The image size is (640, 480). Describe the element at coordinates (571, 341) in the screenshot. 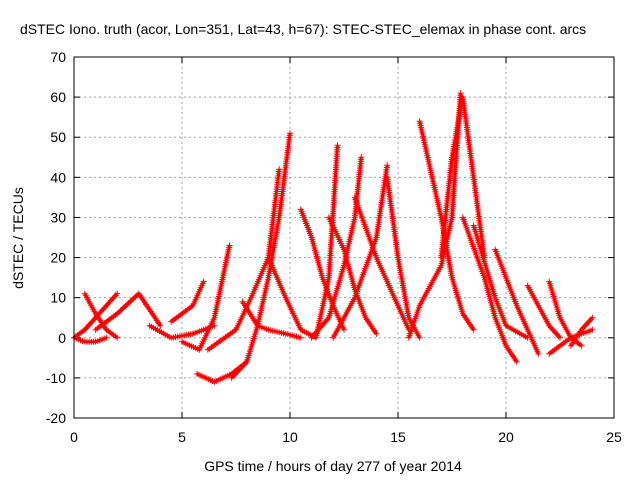

I see `series-arc28` at that location.